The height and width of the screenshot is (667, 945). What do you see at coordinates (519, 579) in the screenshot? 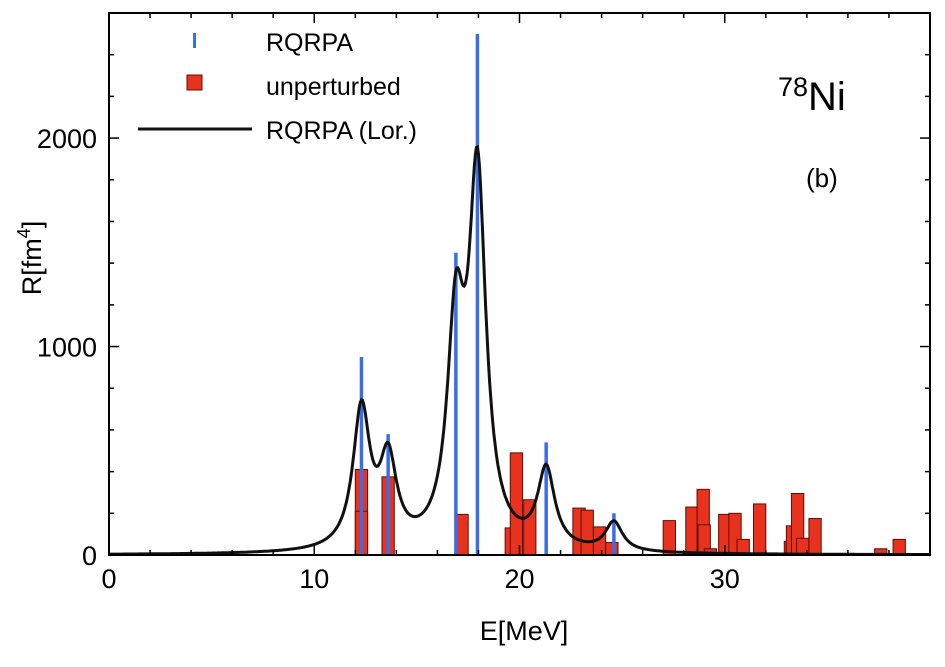
I see `x-tick-label: 20` at bounding box center [519, 579].